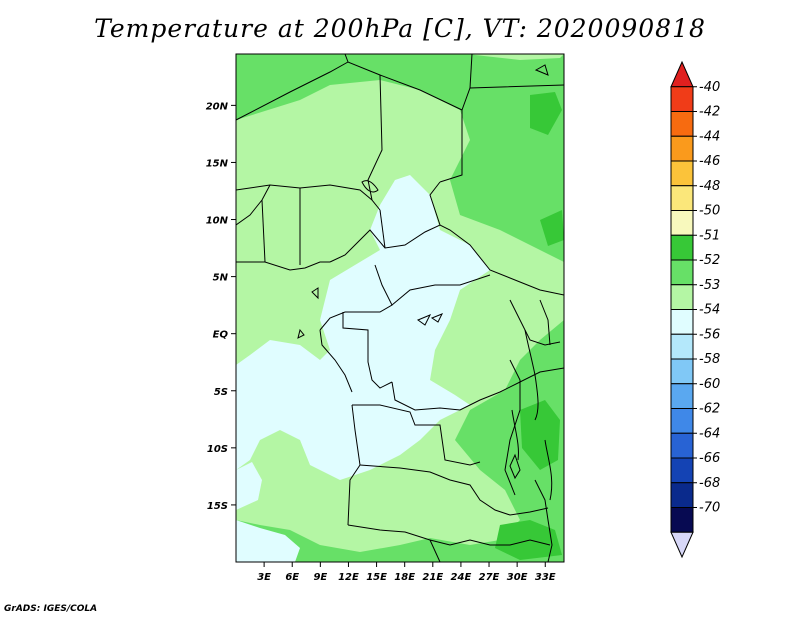 The width and height of the screenshot is (800, 618). Describe the element at coordinates (682, 74) in the screenshot. I see `colorbar-top-triangle` at that location.